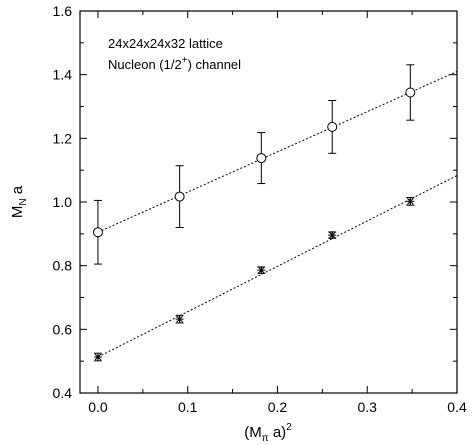 The height and width of the screenshot is (445, 472). Describe the element at coordinates (98, 407) in the screenshot. I see `x-tick-label: 0.0` at that location.